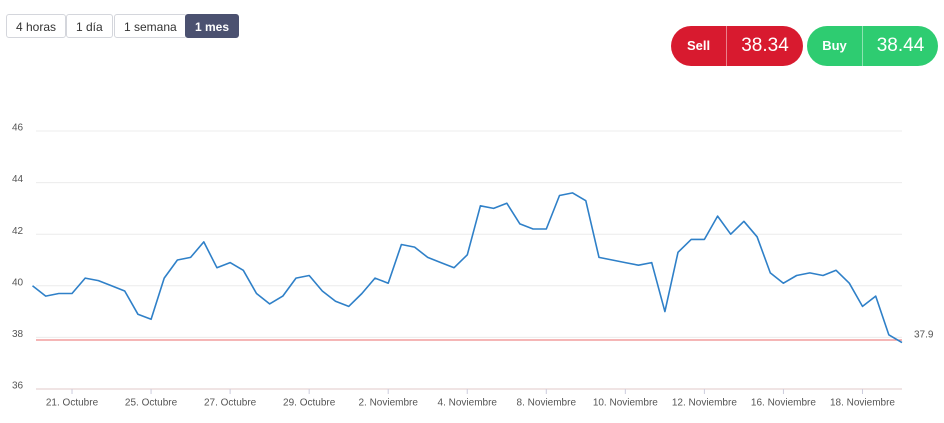  I want to click on x-tick-label: 2. Noviembre, so click(388, 403).